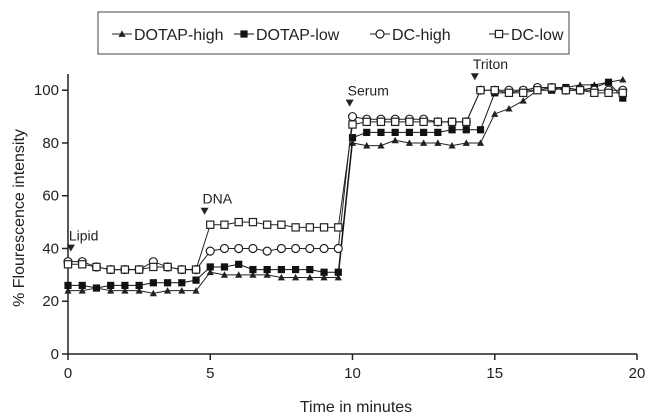 The height and width of the screenshot is (419, 653). I want to click on y-tick-label: 80, so click(50, 143).